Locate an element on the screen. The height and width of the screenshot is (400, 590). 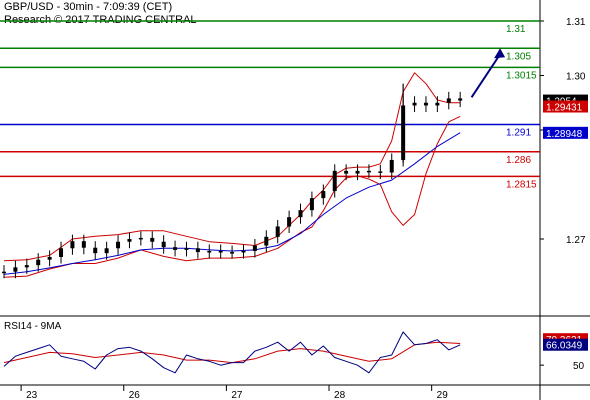
level-label-1-286: 1.286 is located at coordinates (518, 160).